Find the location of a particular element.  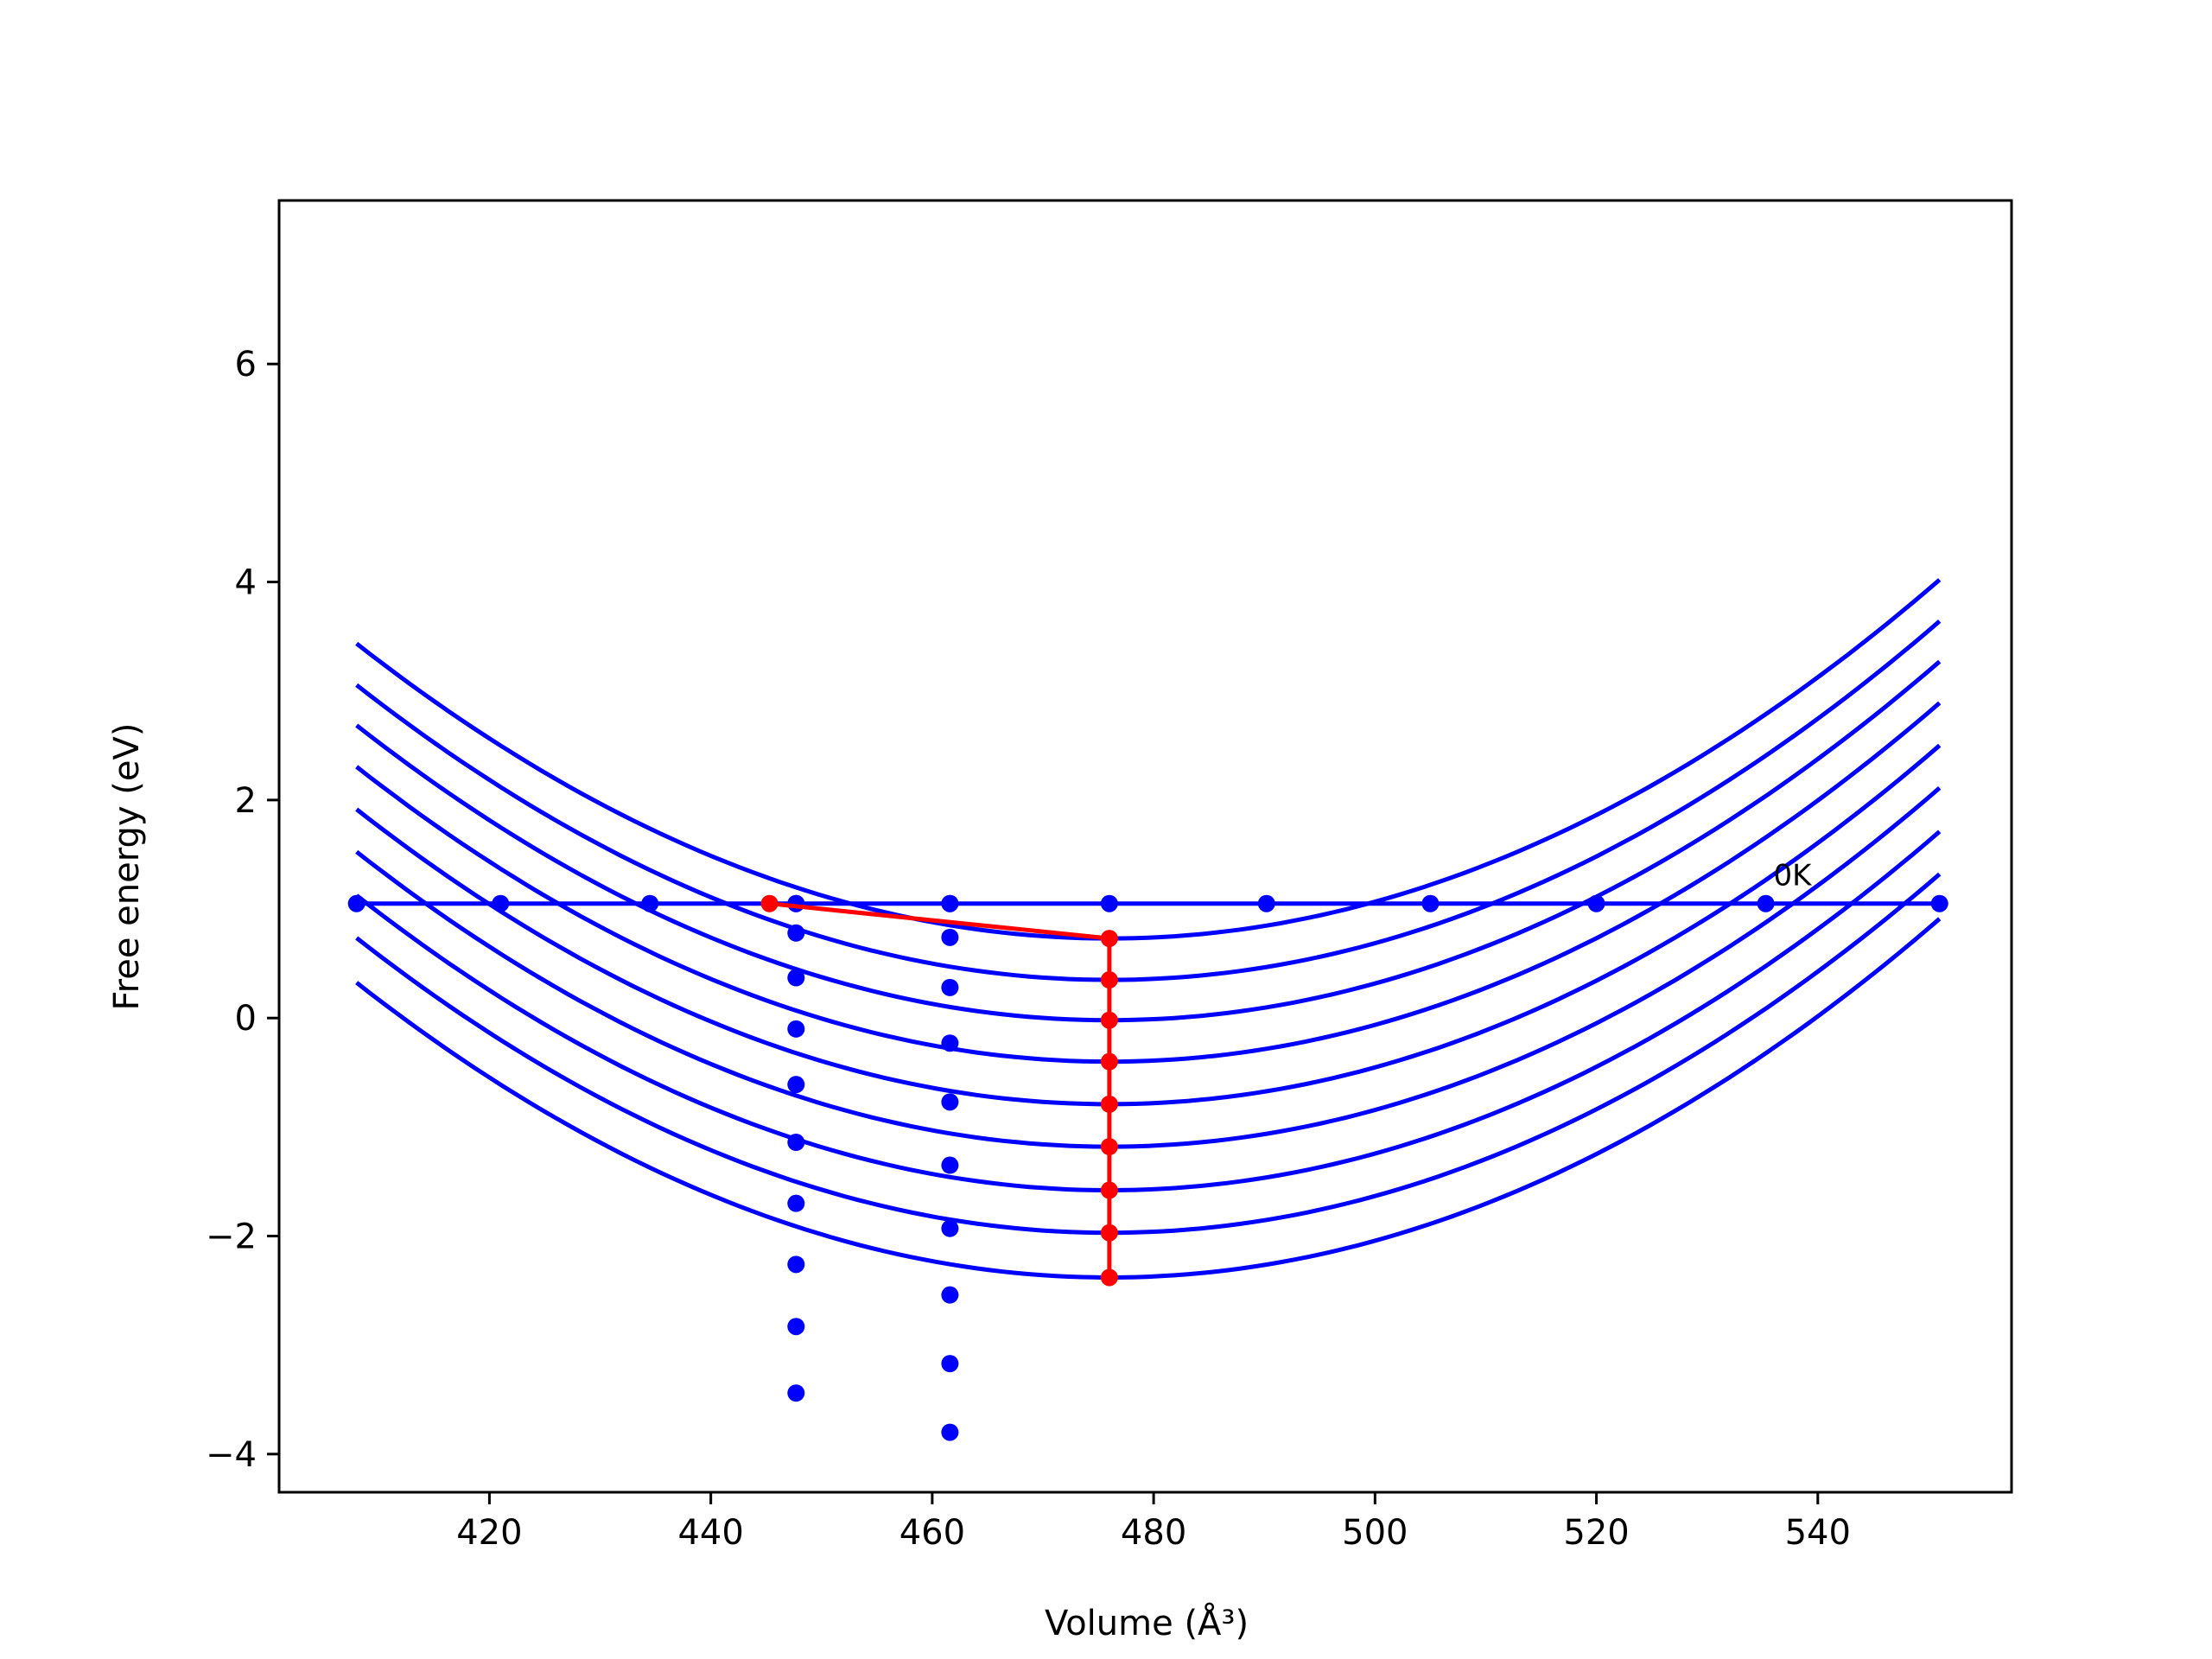

annotations: 0K is located at coordinates (1794, 875).